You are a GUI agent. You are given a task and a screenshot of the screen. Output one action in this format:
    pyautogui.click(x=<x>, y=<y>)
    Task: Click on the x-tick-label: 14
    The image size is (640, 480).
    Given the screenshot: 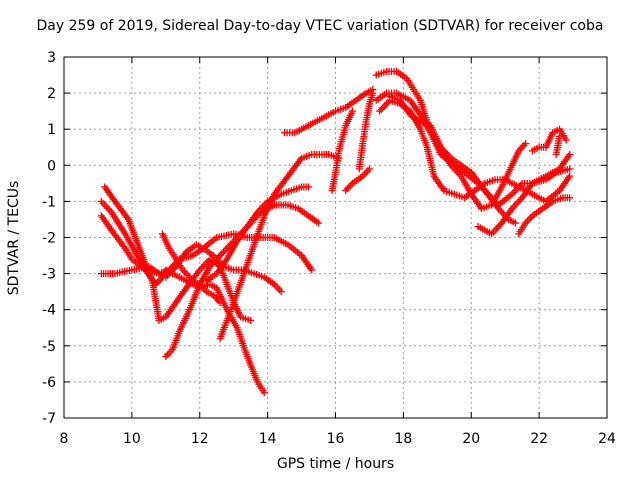 What is the action you would take?
    pyautogui.click(x=268, y=439)
    